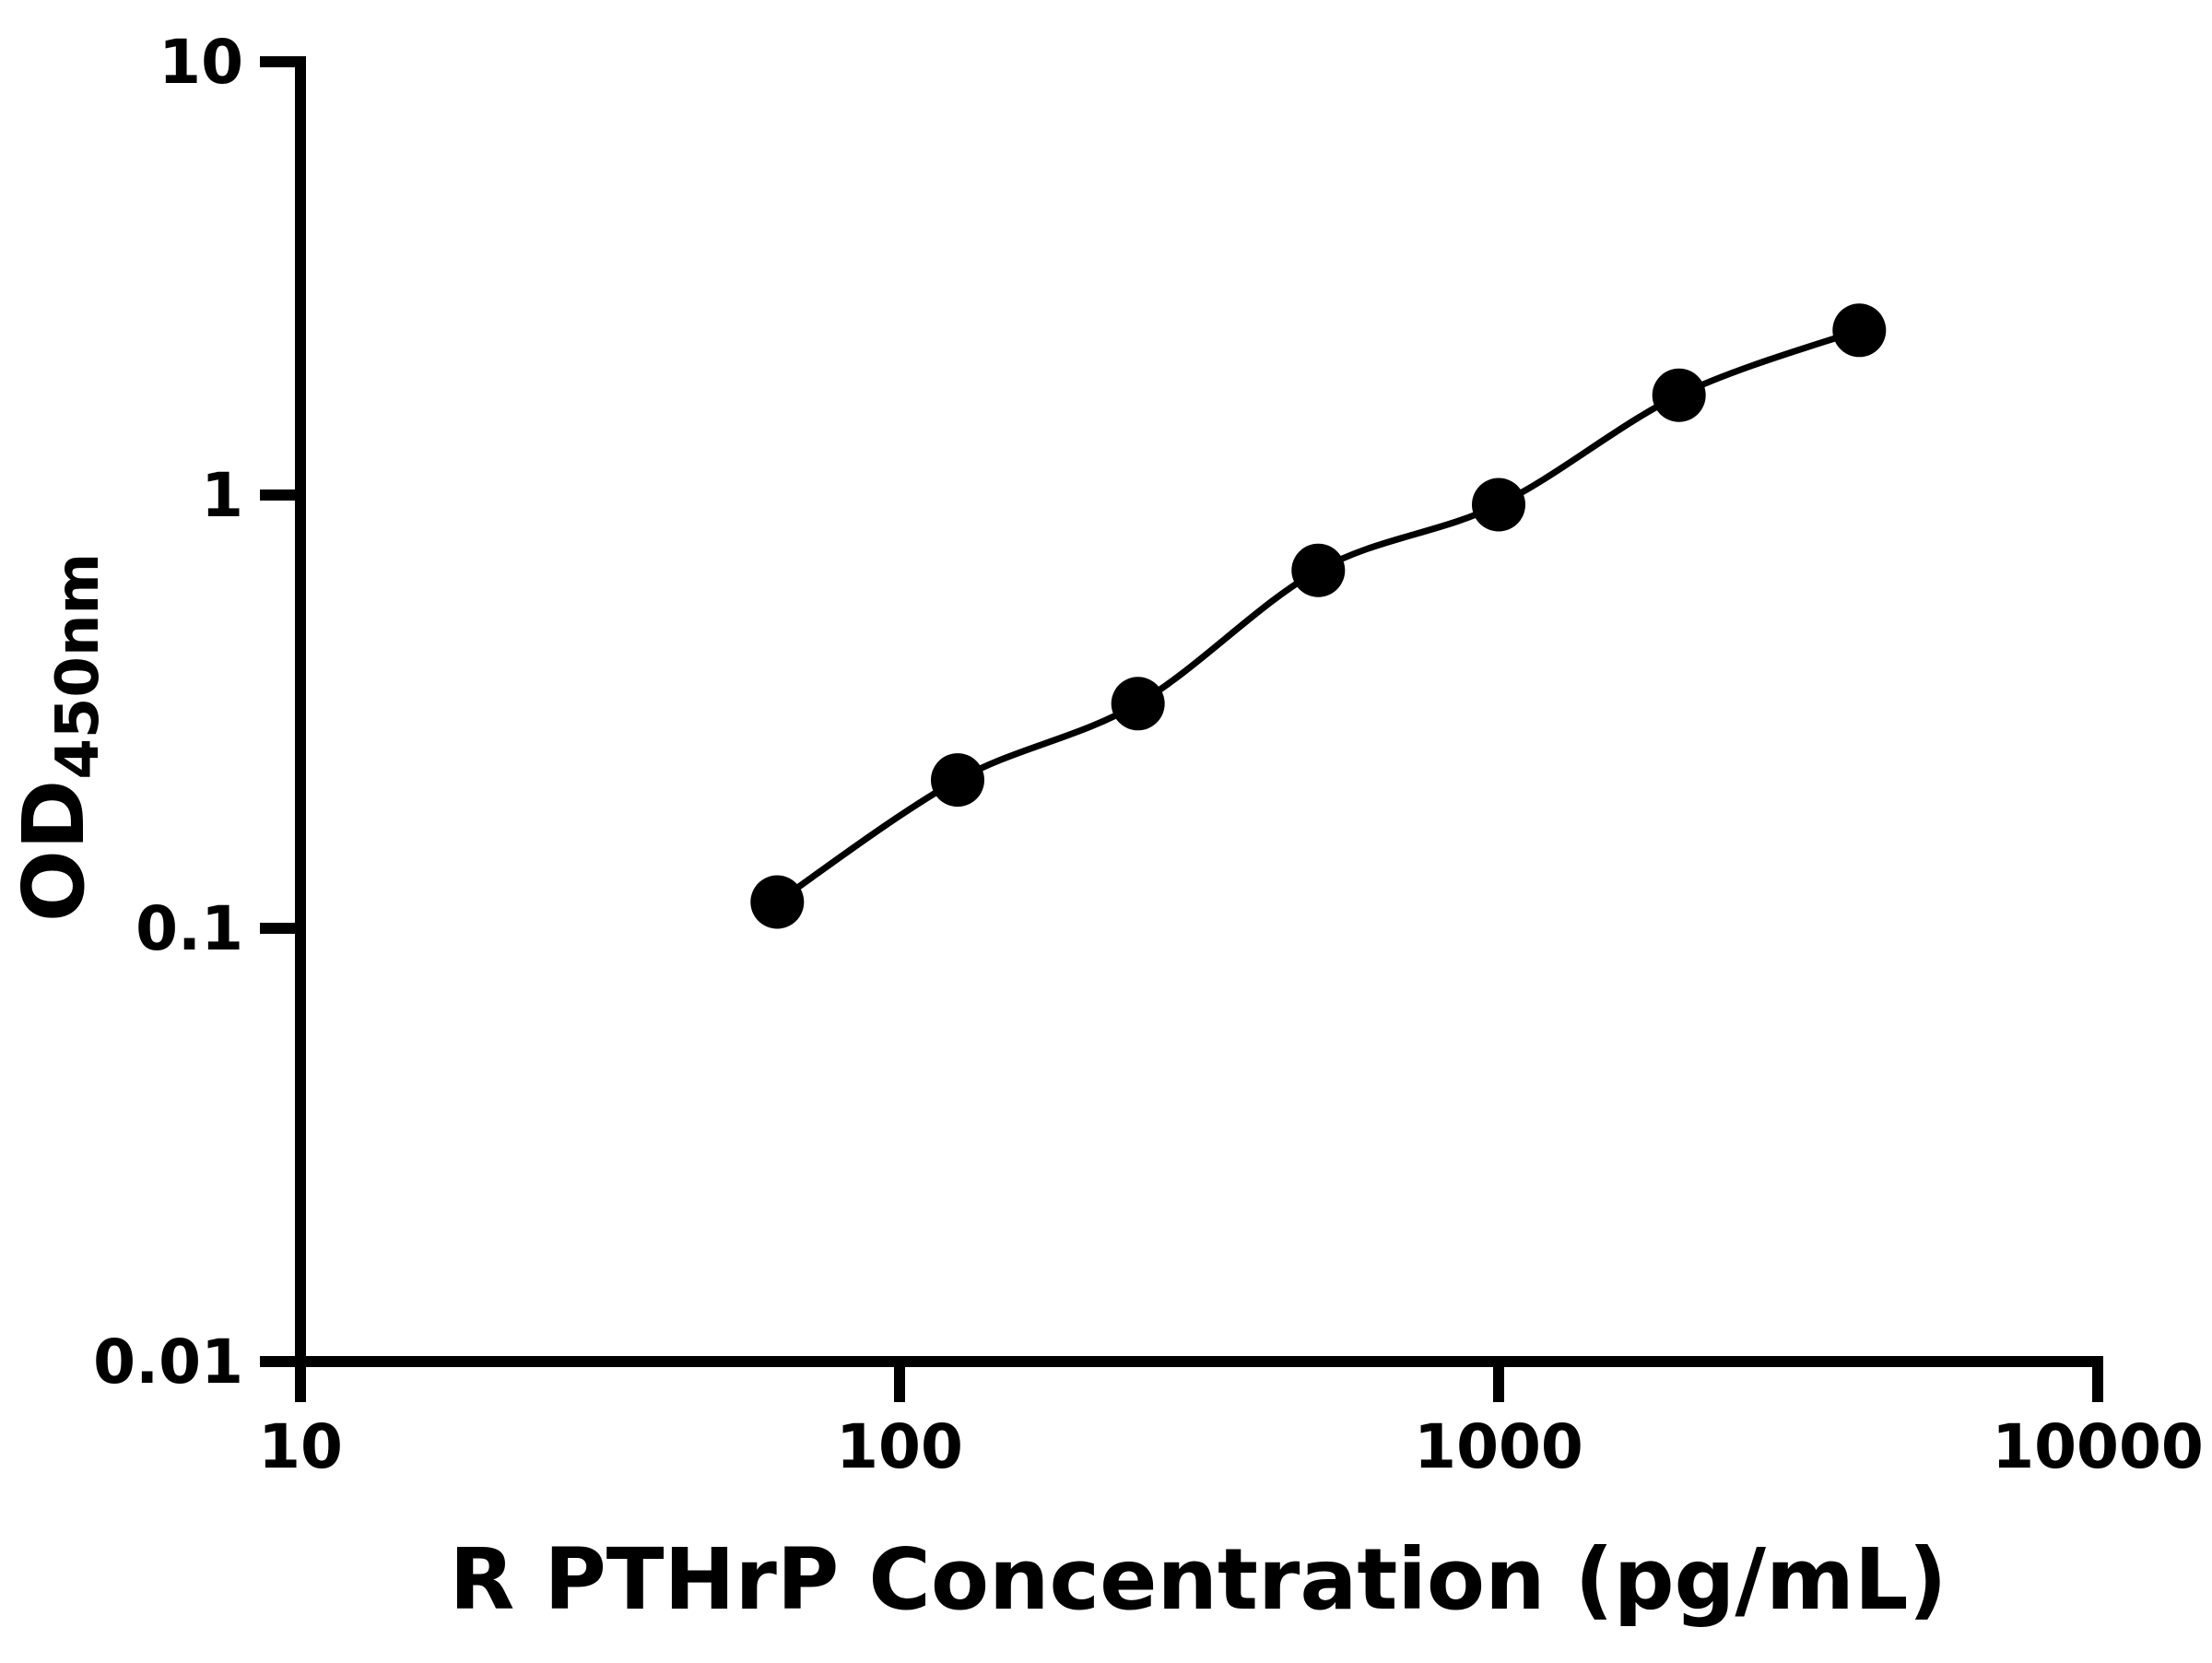 This screenshot has height=1663, width=2212. Describe the element at coordinates (300, 1446) in the screenshot. I see `x-tick-label: 10` at that location.